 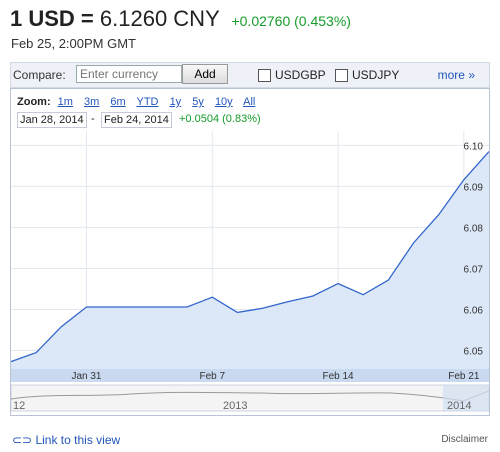 I want to click on exchange-rate-heading: 1 USD = 6.1260 CNY +0.02760 (0.453%), so click(x=180, y=19).